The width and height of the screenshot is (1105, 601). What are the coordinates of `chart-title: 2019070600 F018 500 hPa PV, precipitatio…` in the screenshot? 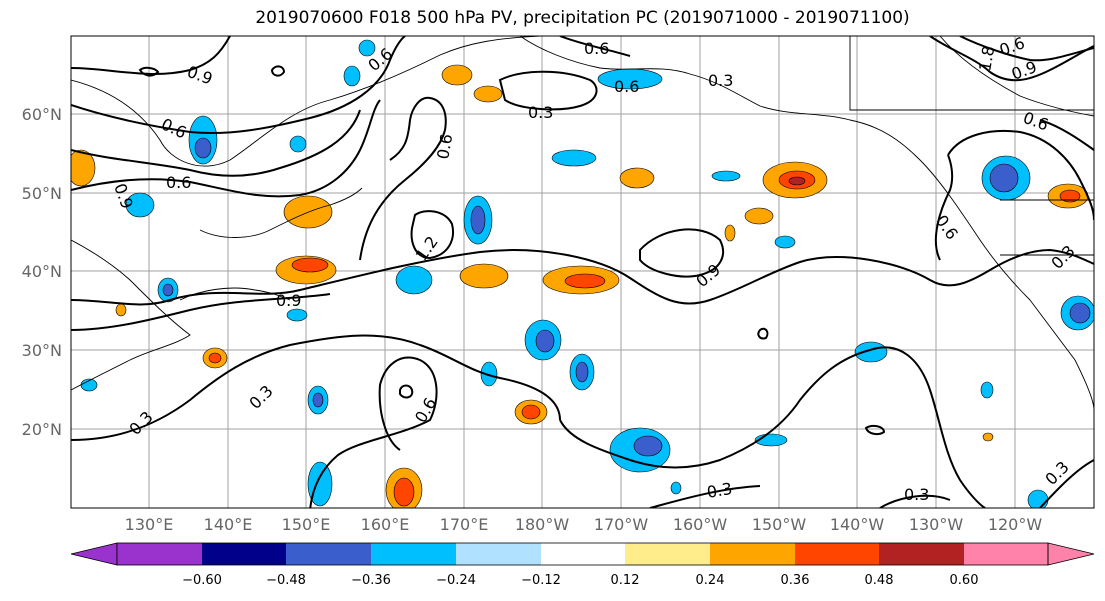 It's located at (582, 18).